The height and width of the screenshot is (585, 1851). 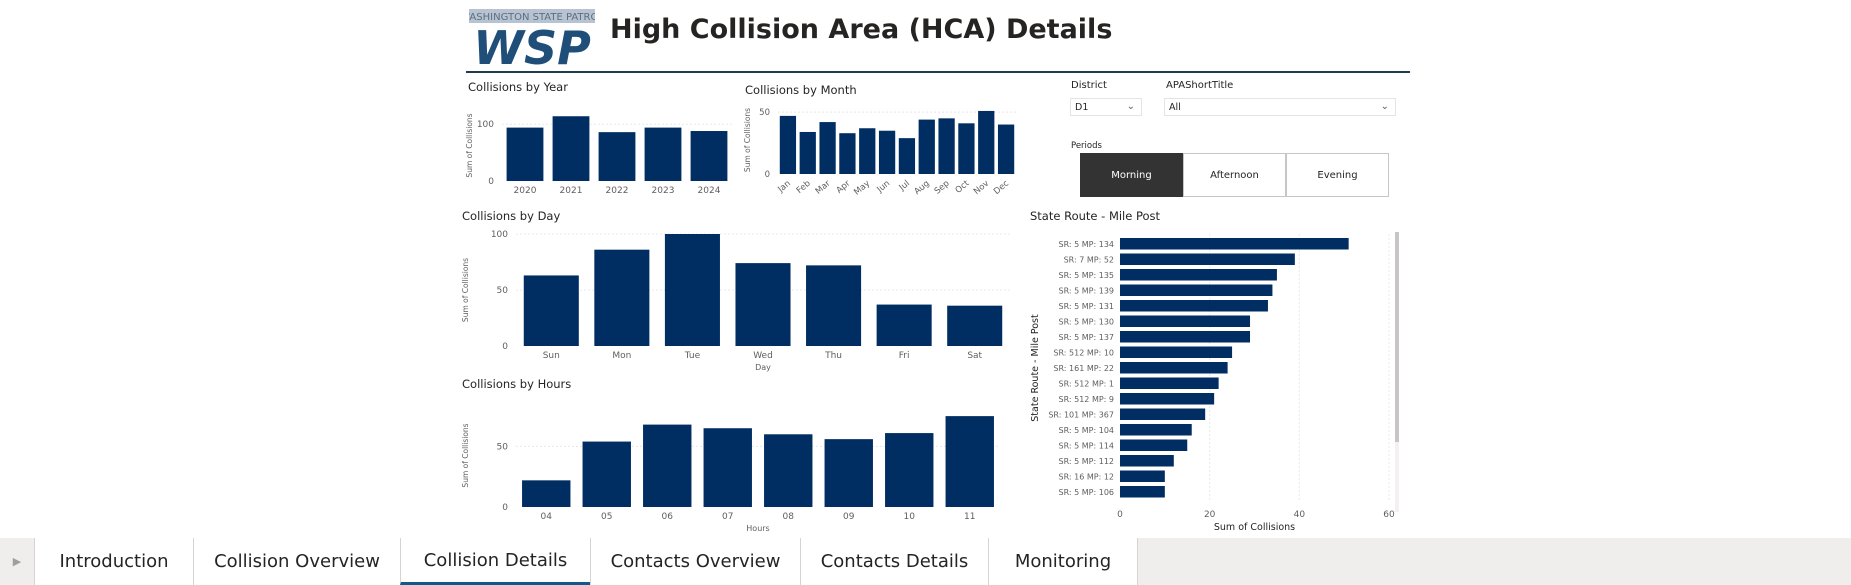 I want to click on tab-contacts-overview: Contacts Overview, so click(x=695, y=561).